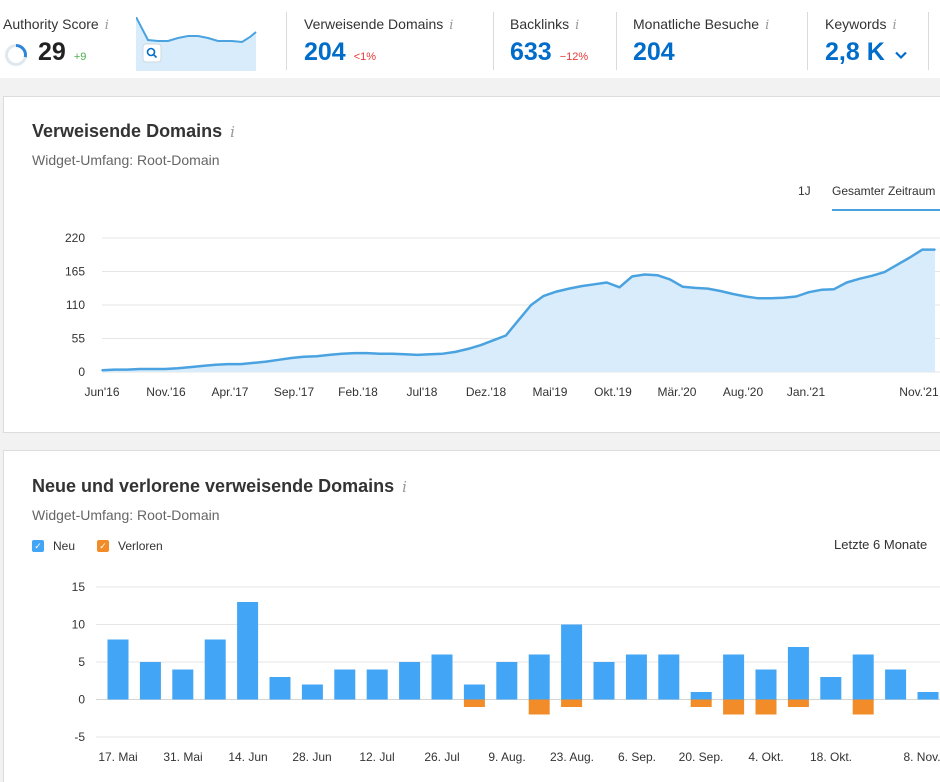  What do you see at coordinates (921, 757) in the screenshot?
I see `x-tick-label: 8. Nov.` at bounding box center [921, 757].